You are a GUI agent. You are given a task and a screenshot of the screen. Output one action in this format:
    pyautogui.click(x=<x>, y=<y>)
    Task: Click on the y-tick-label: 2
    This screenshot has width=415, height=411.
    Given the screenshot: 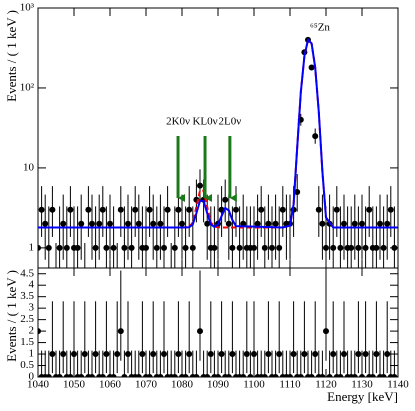 What is the action you would take?
    pyautogui.click(x=32, y=331)
    